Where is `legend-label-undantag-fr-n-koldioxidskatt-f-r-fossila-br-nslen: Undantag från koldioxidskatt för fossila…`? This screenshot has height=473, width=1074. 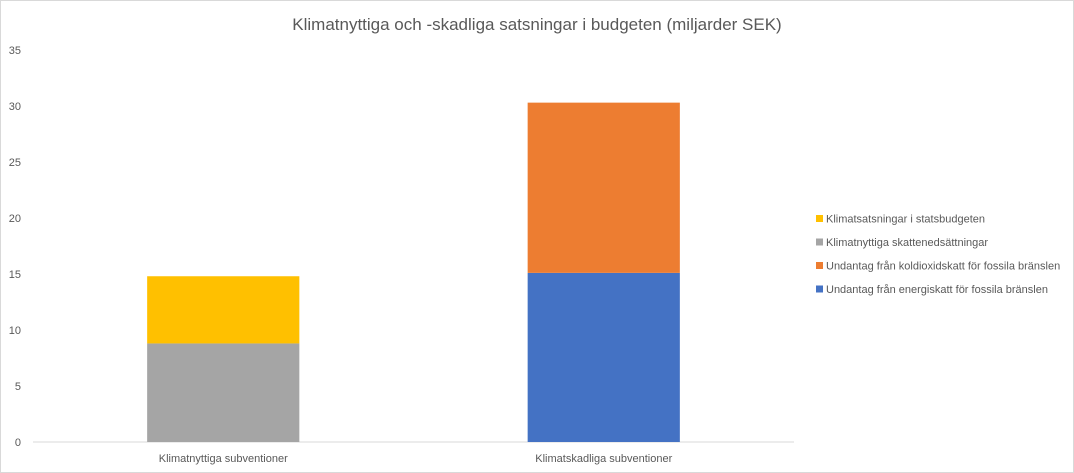 legend-label-undantag-fr-n-koldioxidskatt-f-r-fossila-br-nslen: Undantag från koldioxidskatt för fossila… is located at coordinates (943, 267).